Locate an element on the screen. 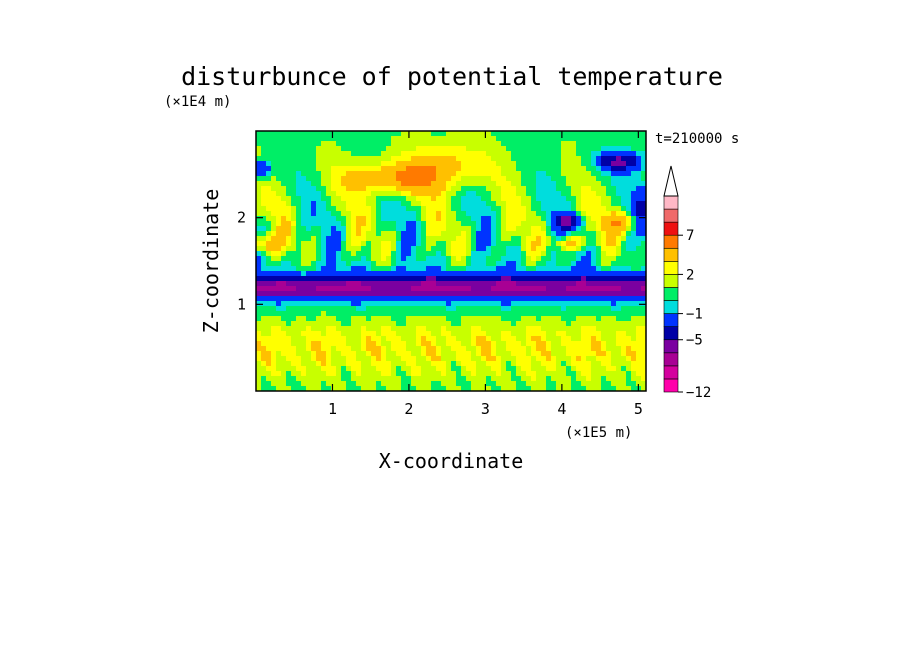 Image resolution: width=904 pixels, height=654 pixels. colorbar-swatch is located at coordinates (671, 281).